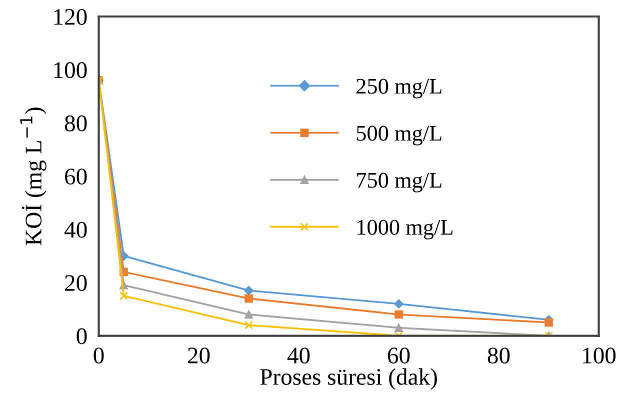 Image resolution: width=625 pixels, height=412 pixels. Describe the element at coordinates (33, 177) in the screenshot. I see `y-axis-title: KOİ (mg L$^{−1}$)` at that location.